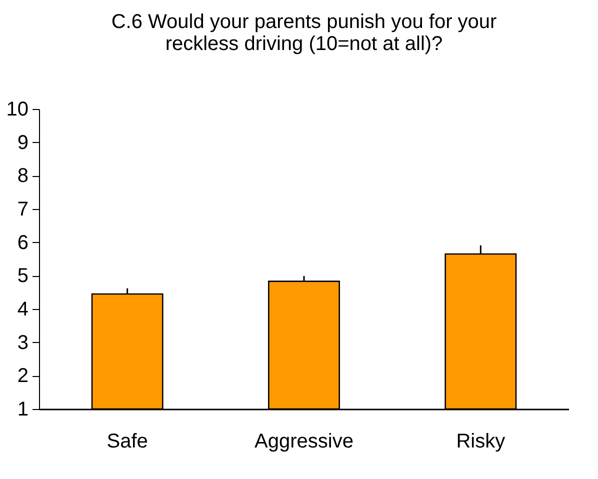  Describe the element at coordinates (22, 276) in the screenshot. I see `y-tick-label: 5` at that location.